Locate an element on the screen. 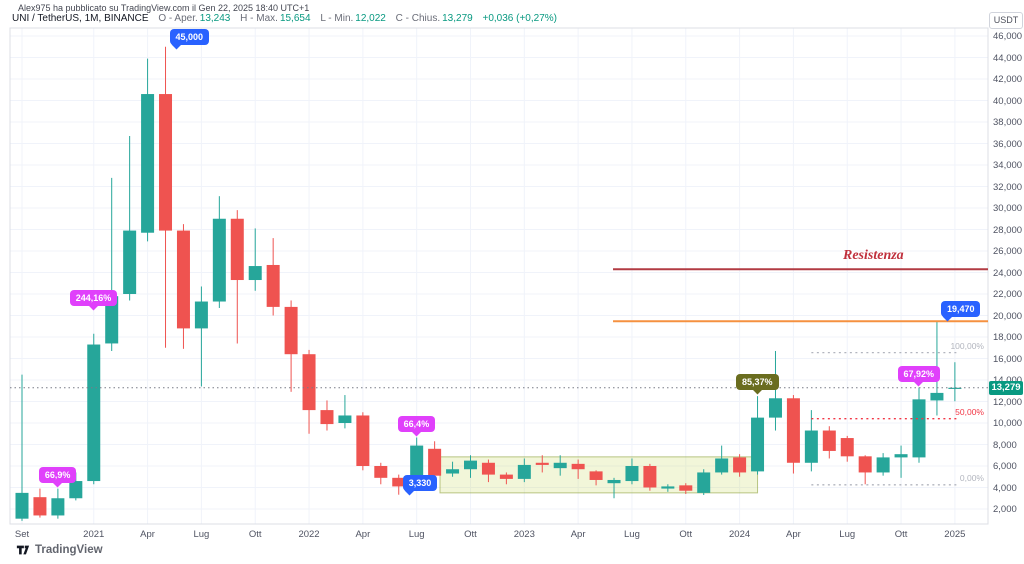  x-tick-year-label: 2025 is located at coordinates (955, 534).